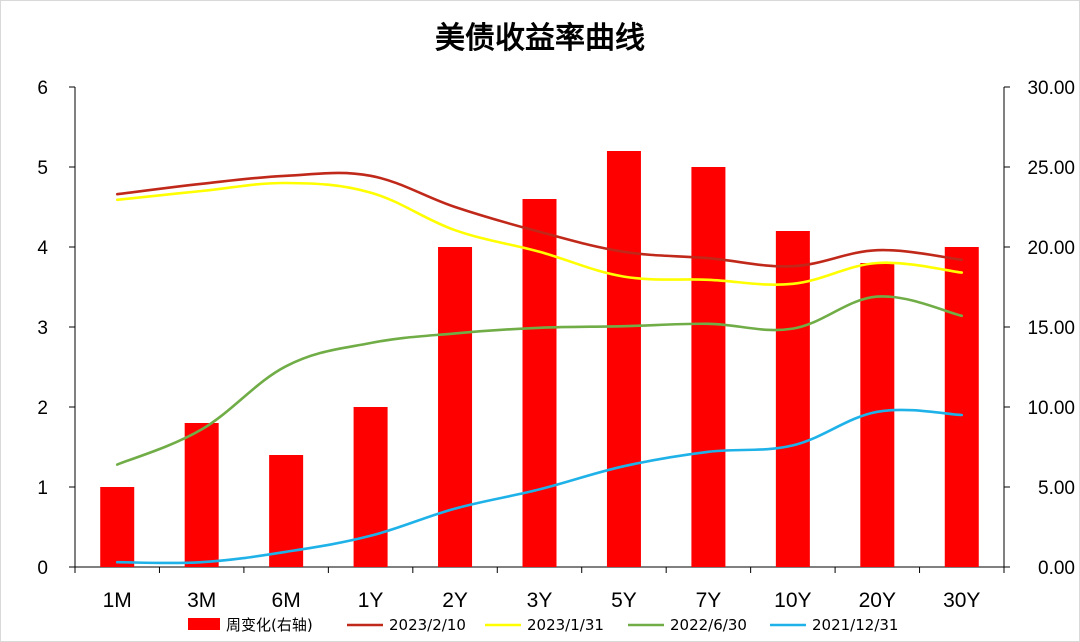  What do you see at coordinates (540, 600) in the screenshot?
I see `x-tick-label: 3Y` at bounding box center [540, 600].